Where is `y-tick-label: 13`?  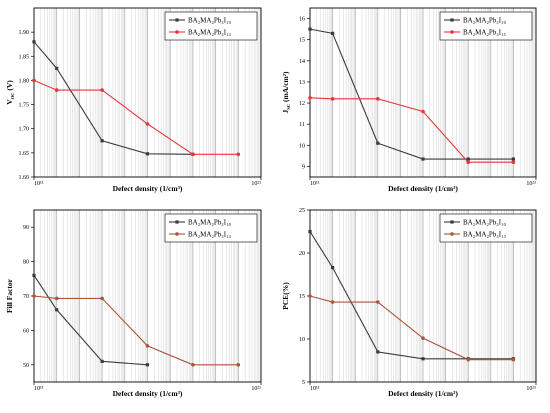 y-tick-label: 13 is located at coordinates (302, 83).